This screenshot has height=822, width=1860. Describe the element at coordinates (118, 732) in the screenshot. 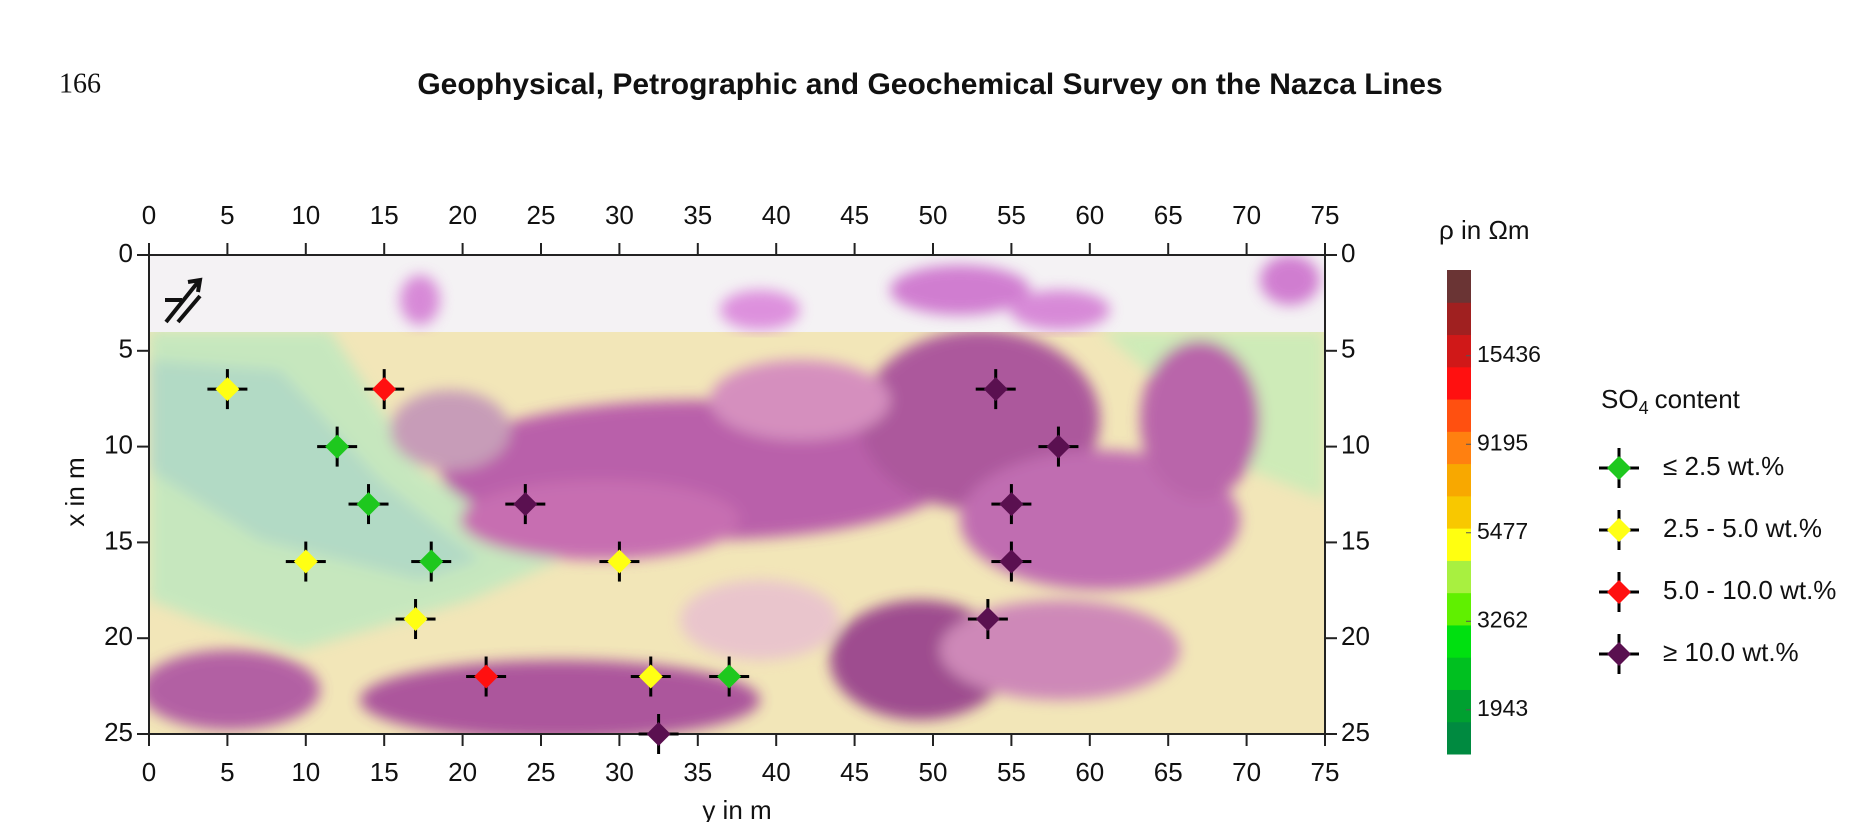

I see `y-tick-label-left: 25` at that location.